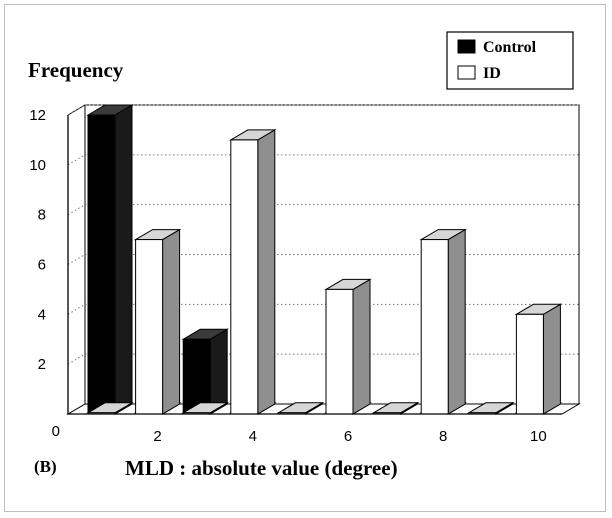 The width and height of the screenshot is (612, 518). Describe the element at coordinates (466, 72) in the screenshot. I see `legend-swatch-id` at that location.